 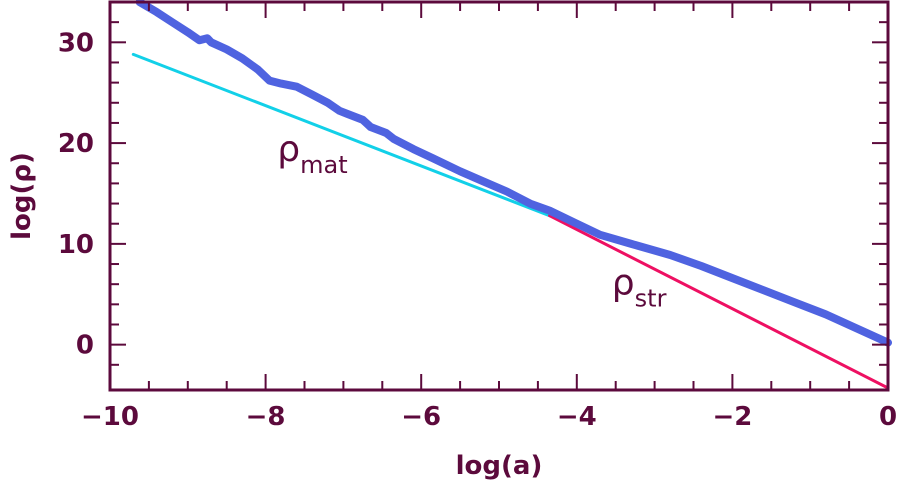 I want to click on series-label-string-main: ρ, so click(x=623, y=282).